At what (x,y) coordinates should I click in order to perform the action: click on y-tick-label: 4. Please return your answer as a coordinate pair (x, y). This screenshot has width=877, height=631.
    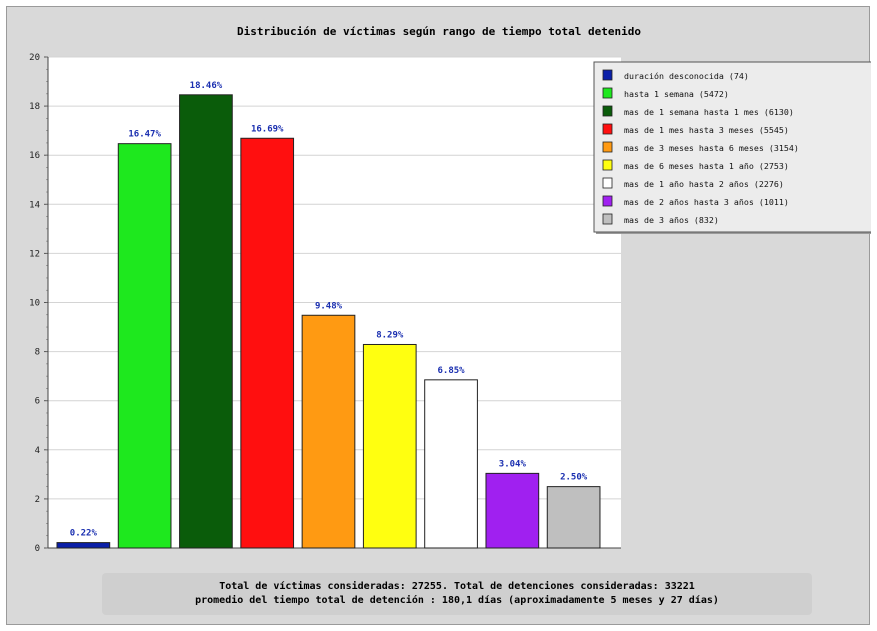
    Looking at the image, I should click on (37, 451).